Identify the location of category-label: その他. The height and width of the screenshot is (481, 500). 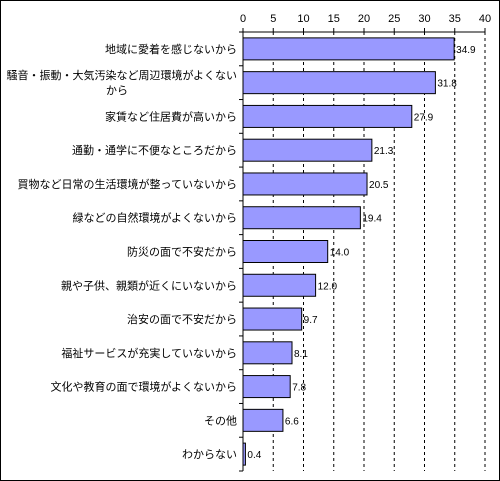
(220, 420).